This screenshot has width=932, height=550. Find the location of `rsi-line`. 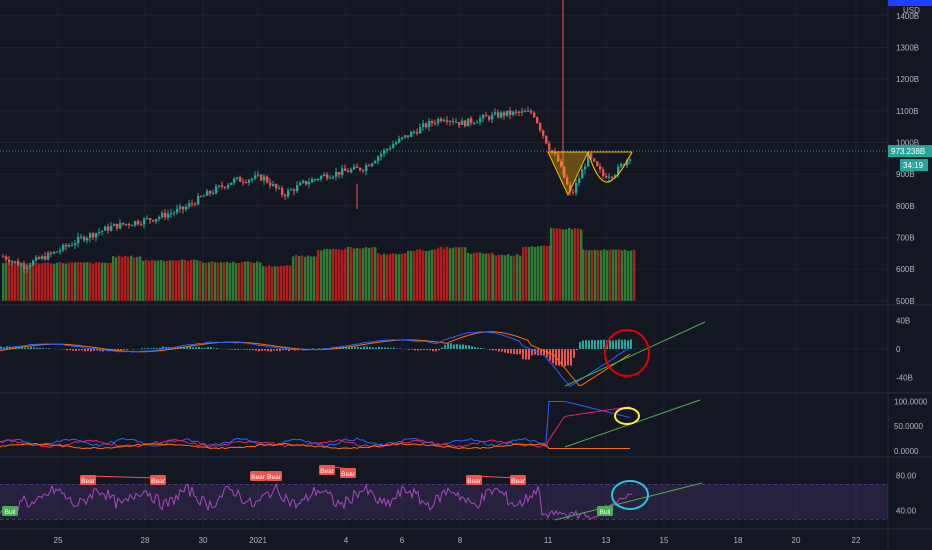

rsi-line is located at coordinates (316, 501).